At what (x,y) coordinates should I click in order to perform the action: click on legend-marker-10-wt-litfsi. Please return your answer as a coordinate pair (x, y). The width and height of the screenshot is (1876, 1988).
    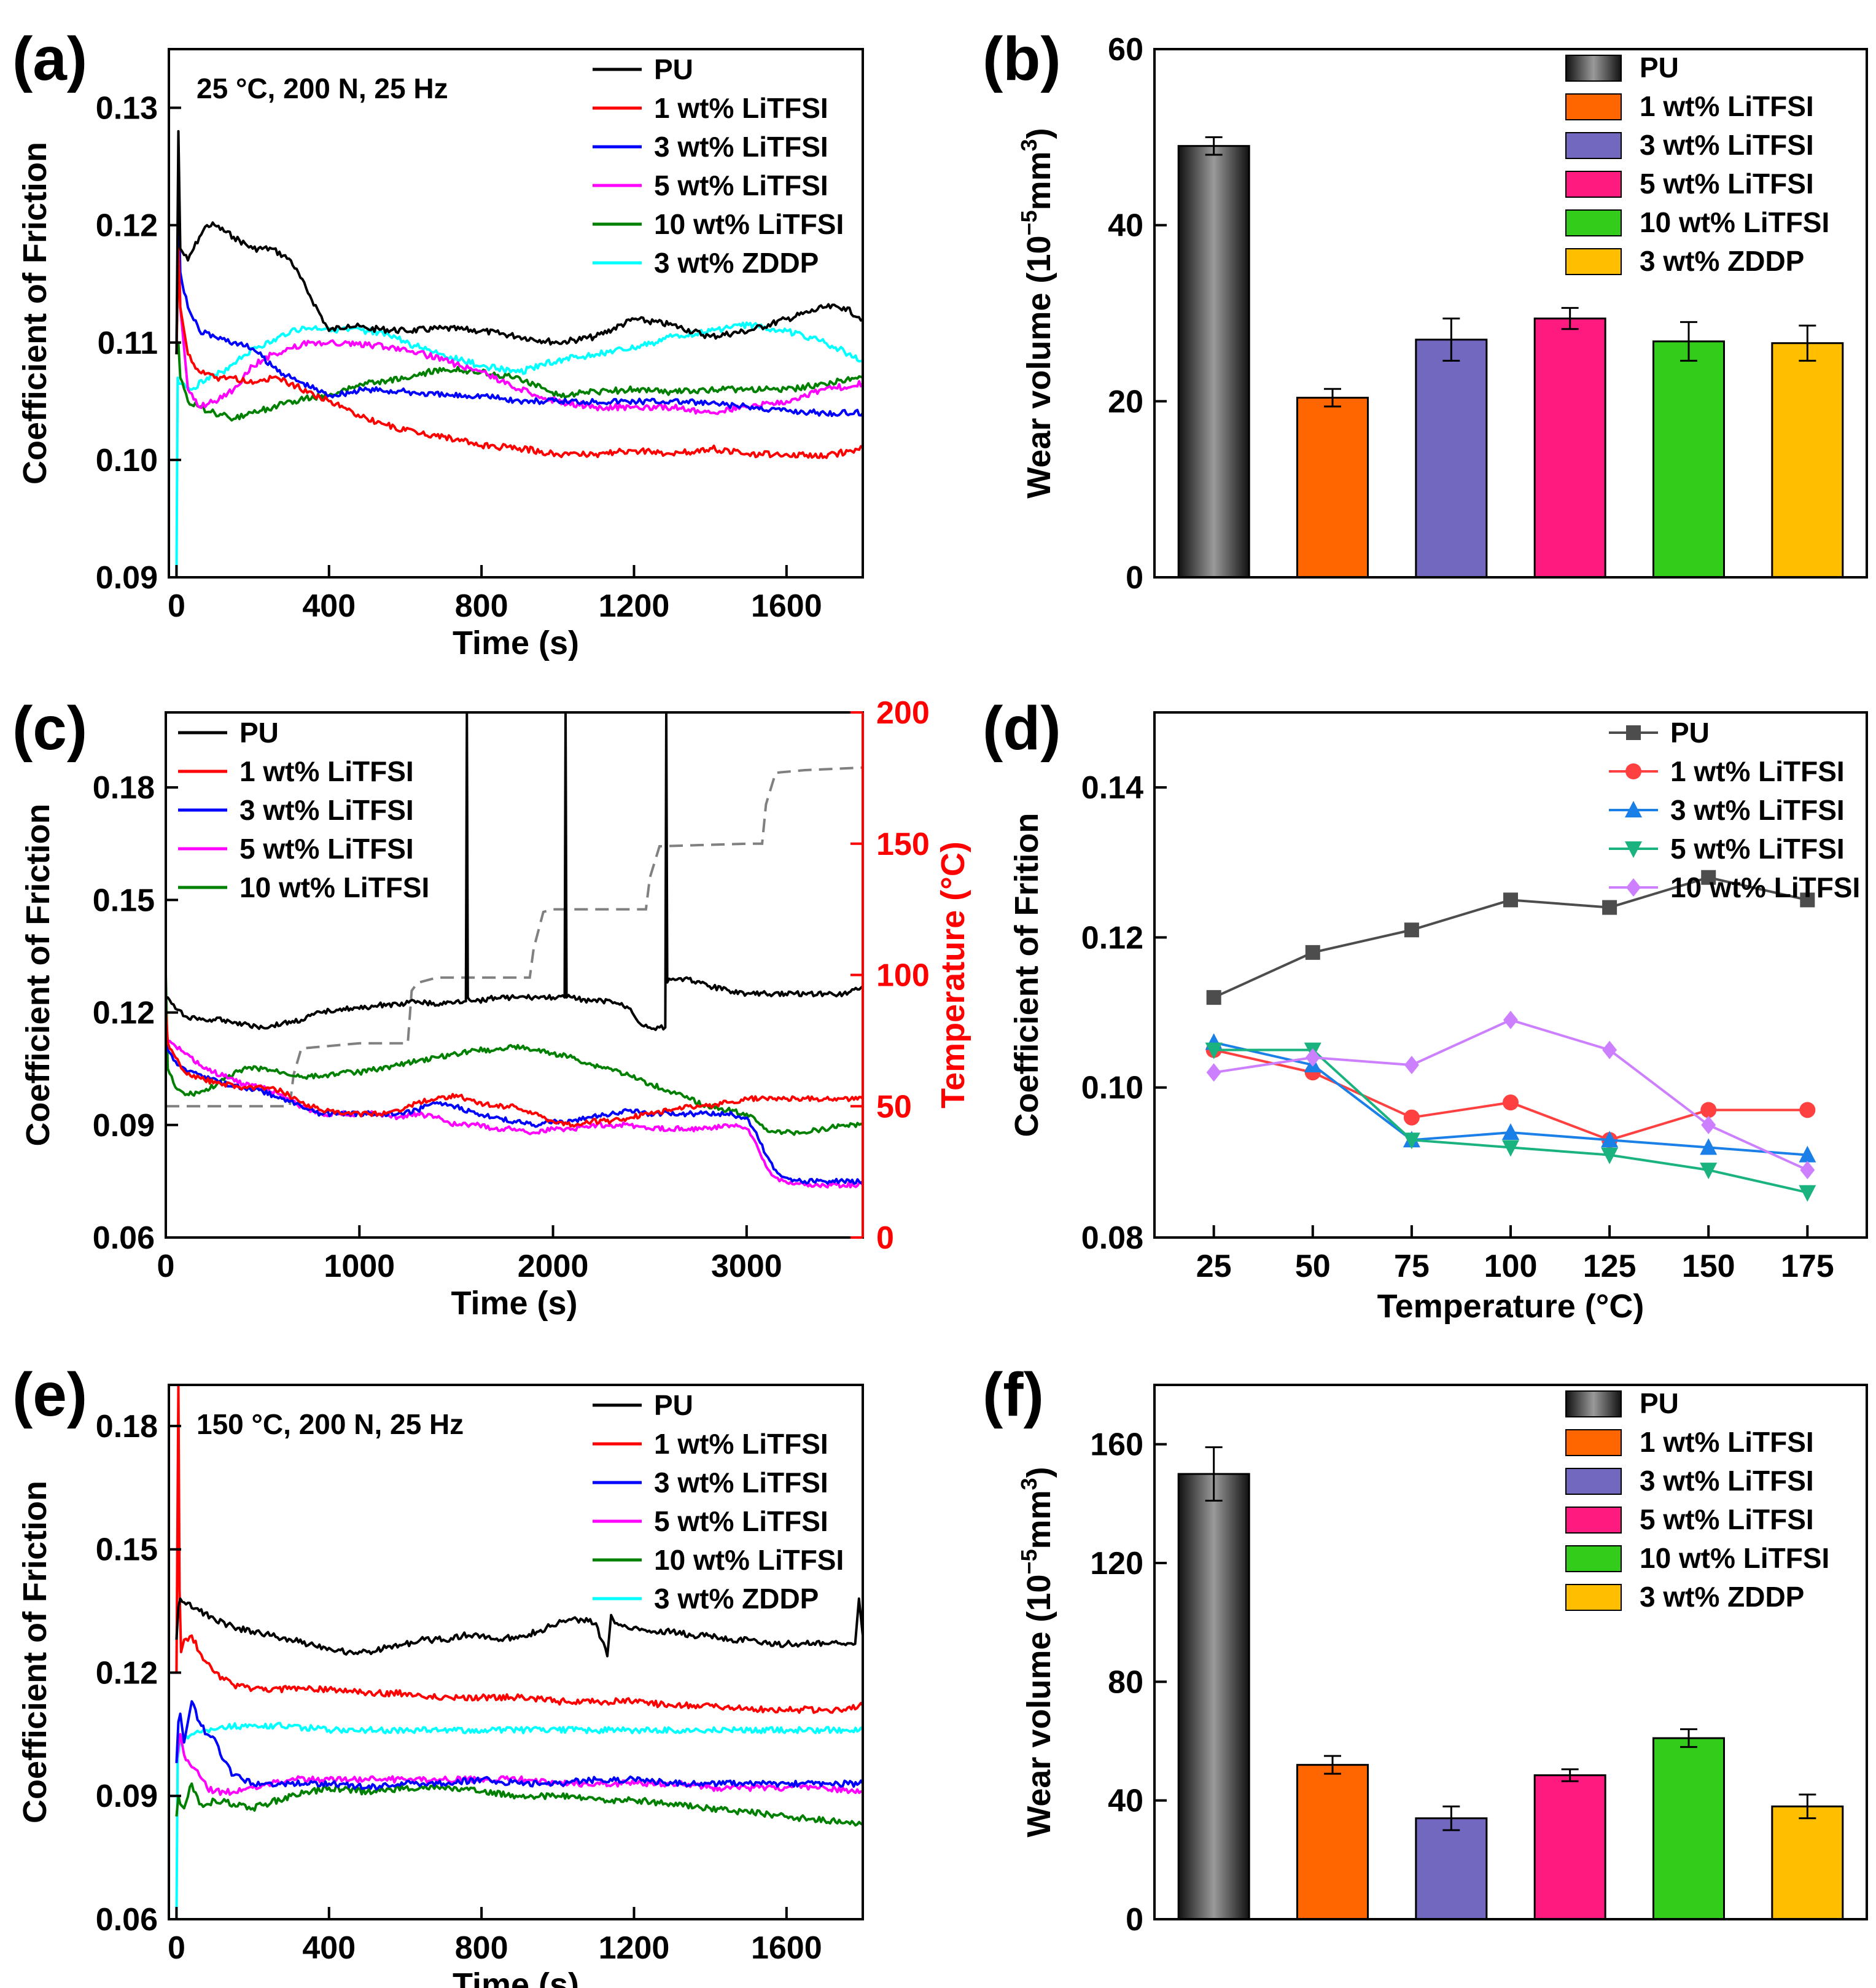
    Looking at the image, I should click on (1633, 888).